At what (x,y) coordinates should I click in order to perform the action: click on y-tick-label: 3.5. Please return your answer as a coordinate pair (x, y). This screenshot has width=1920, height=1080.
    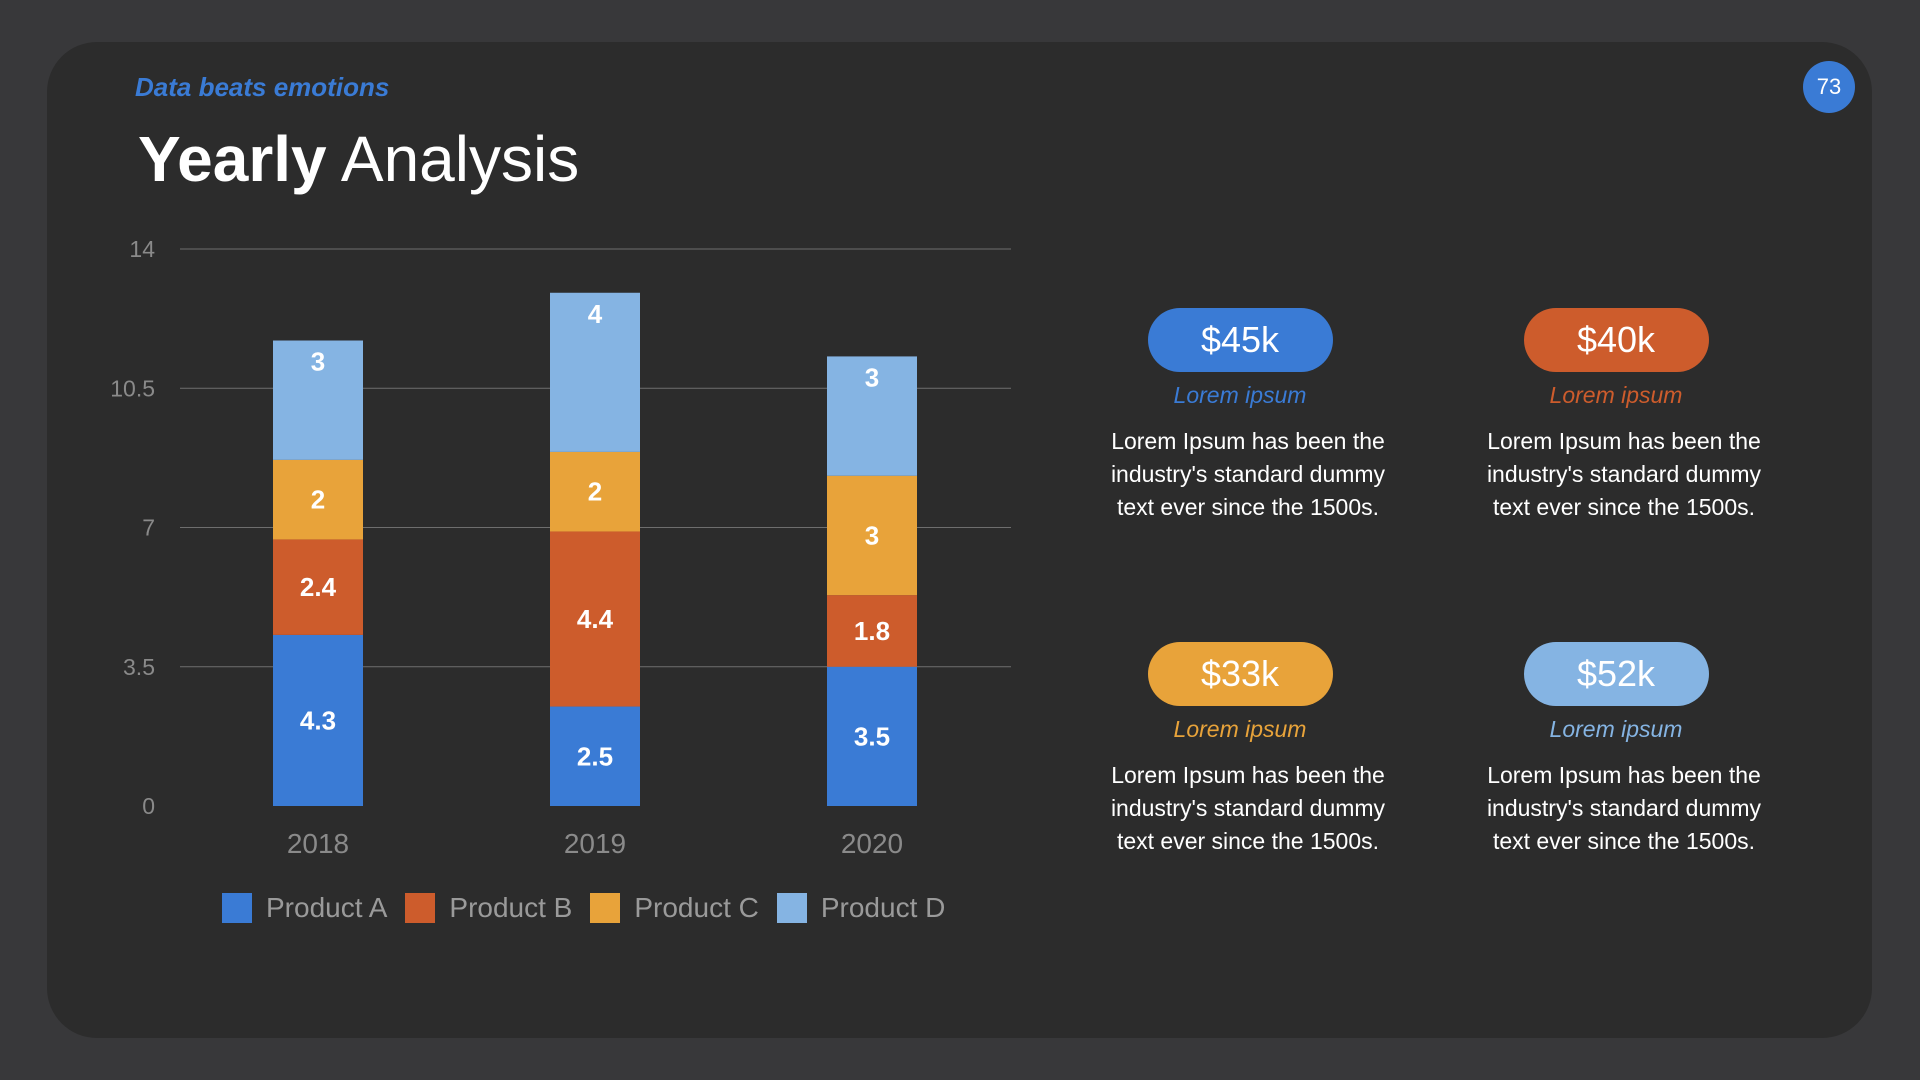
    Looking at the image, I should click on (139, 667).